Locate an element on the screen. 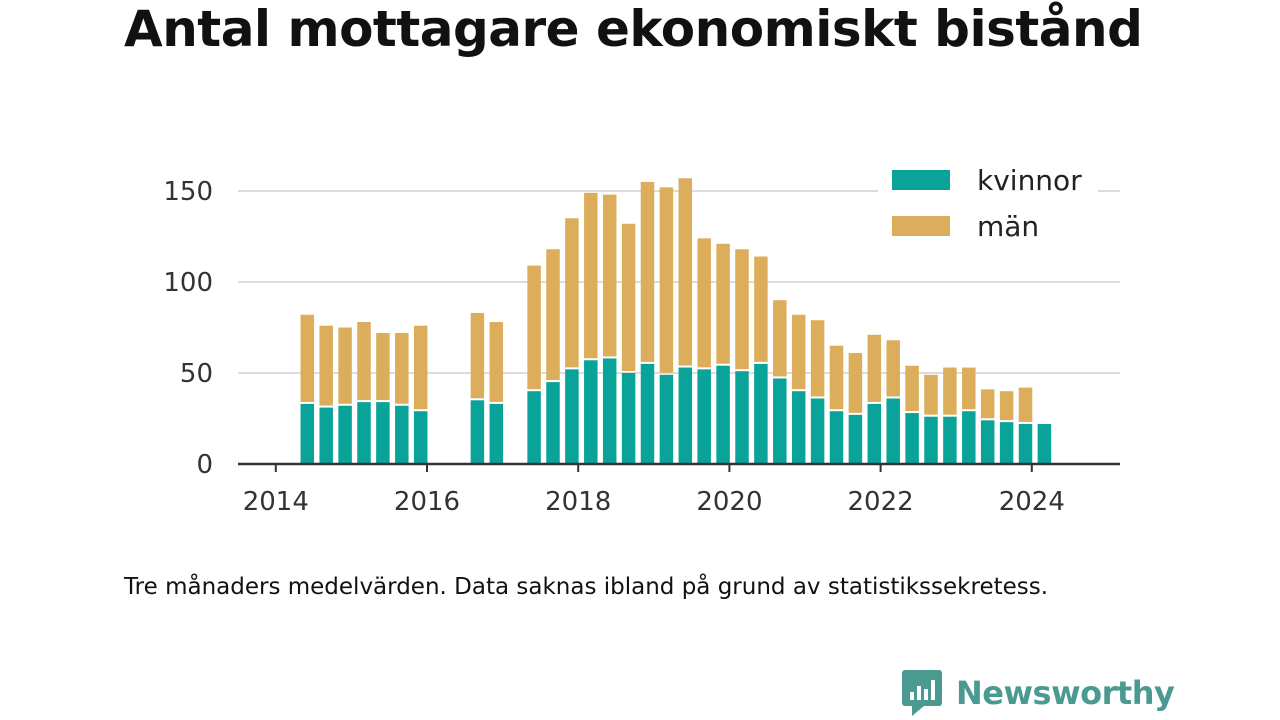 The width and height of the screenshot is (1280, 720). y-tick-label: 100 is located at coordinates (188, 283).